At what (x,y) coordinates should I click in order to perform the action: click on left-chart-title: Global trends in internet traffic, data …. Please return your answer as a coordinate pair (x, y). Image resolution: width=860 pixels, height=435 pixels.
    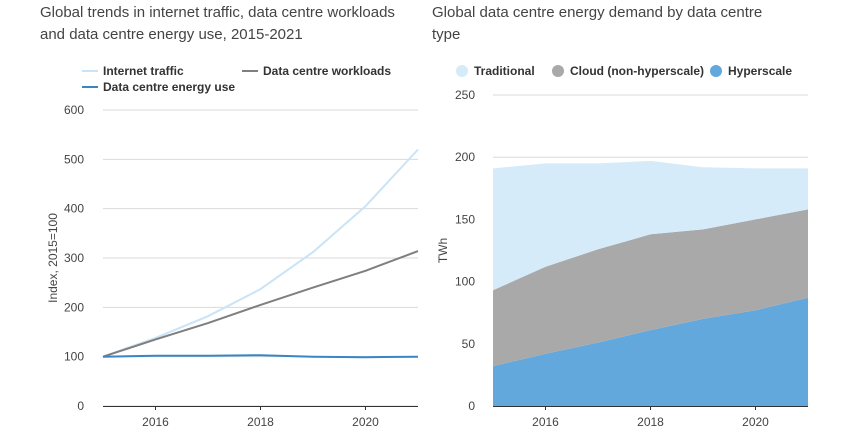
    Looking at the image, I should click on (217, 23).